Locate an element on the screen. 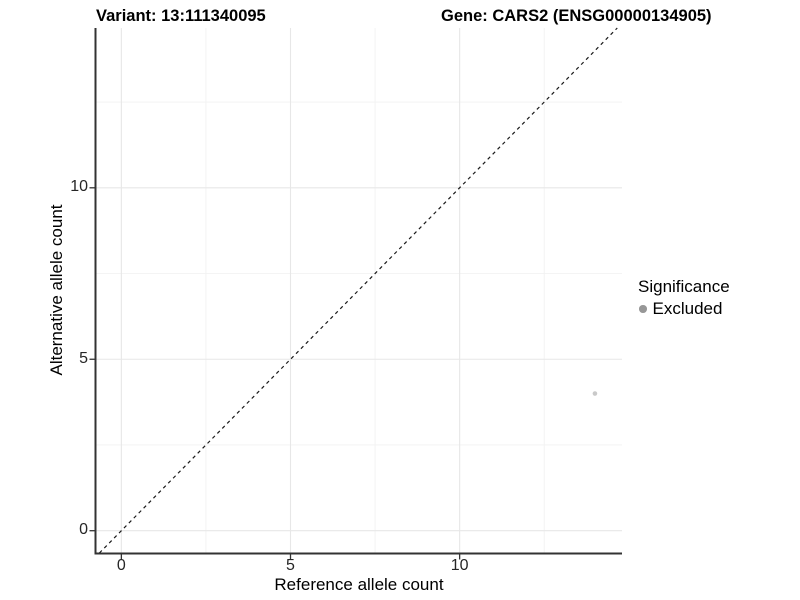 The height and width of the screenshot is (600, 800). x-tick-label: 10 is located at coordinates (459, 565).